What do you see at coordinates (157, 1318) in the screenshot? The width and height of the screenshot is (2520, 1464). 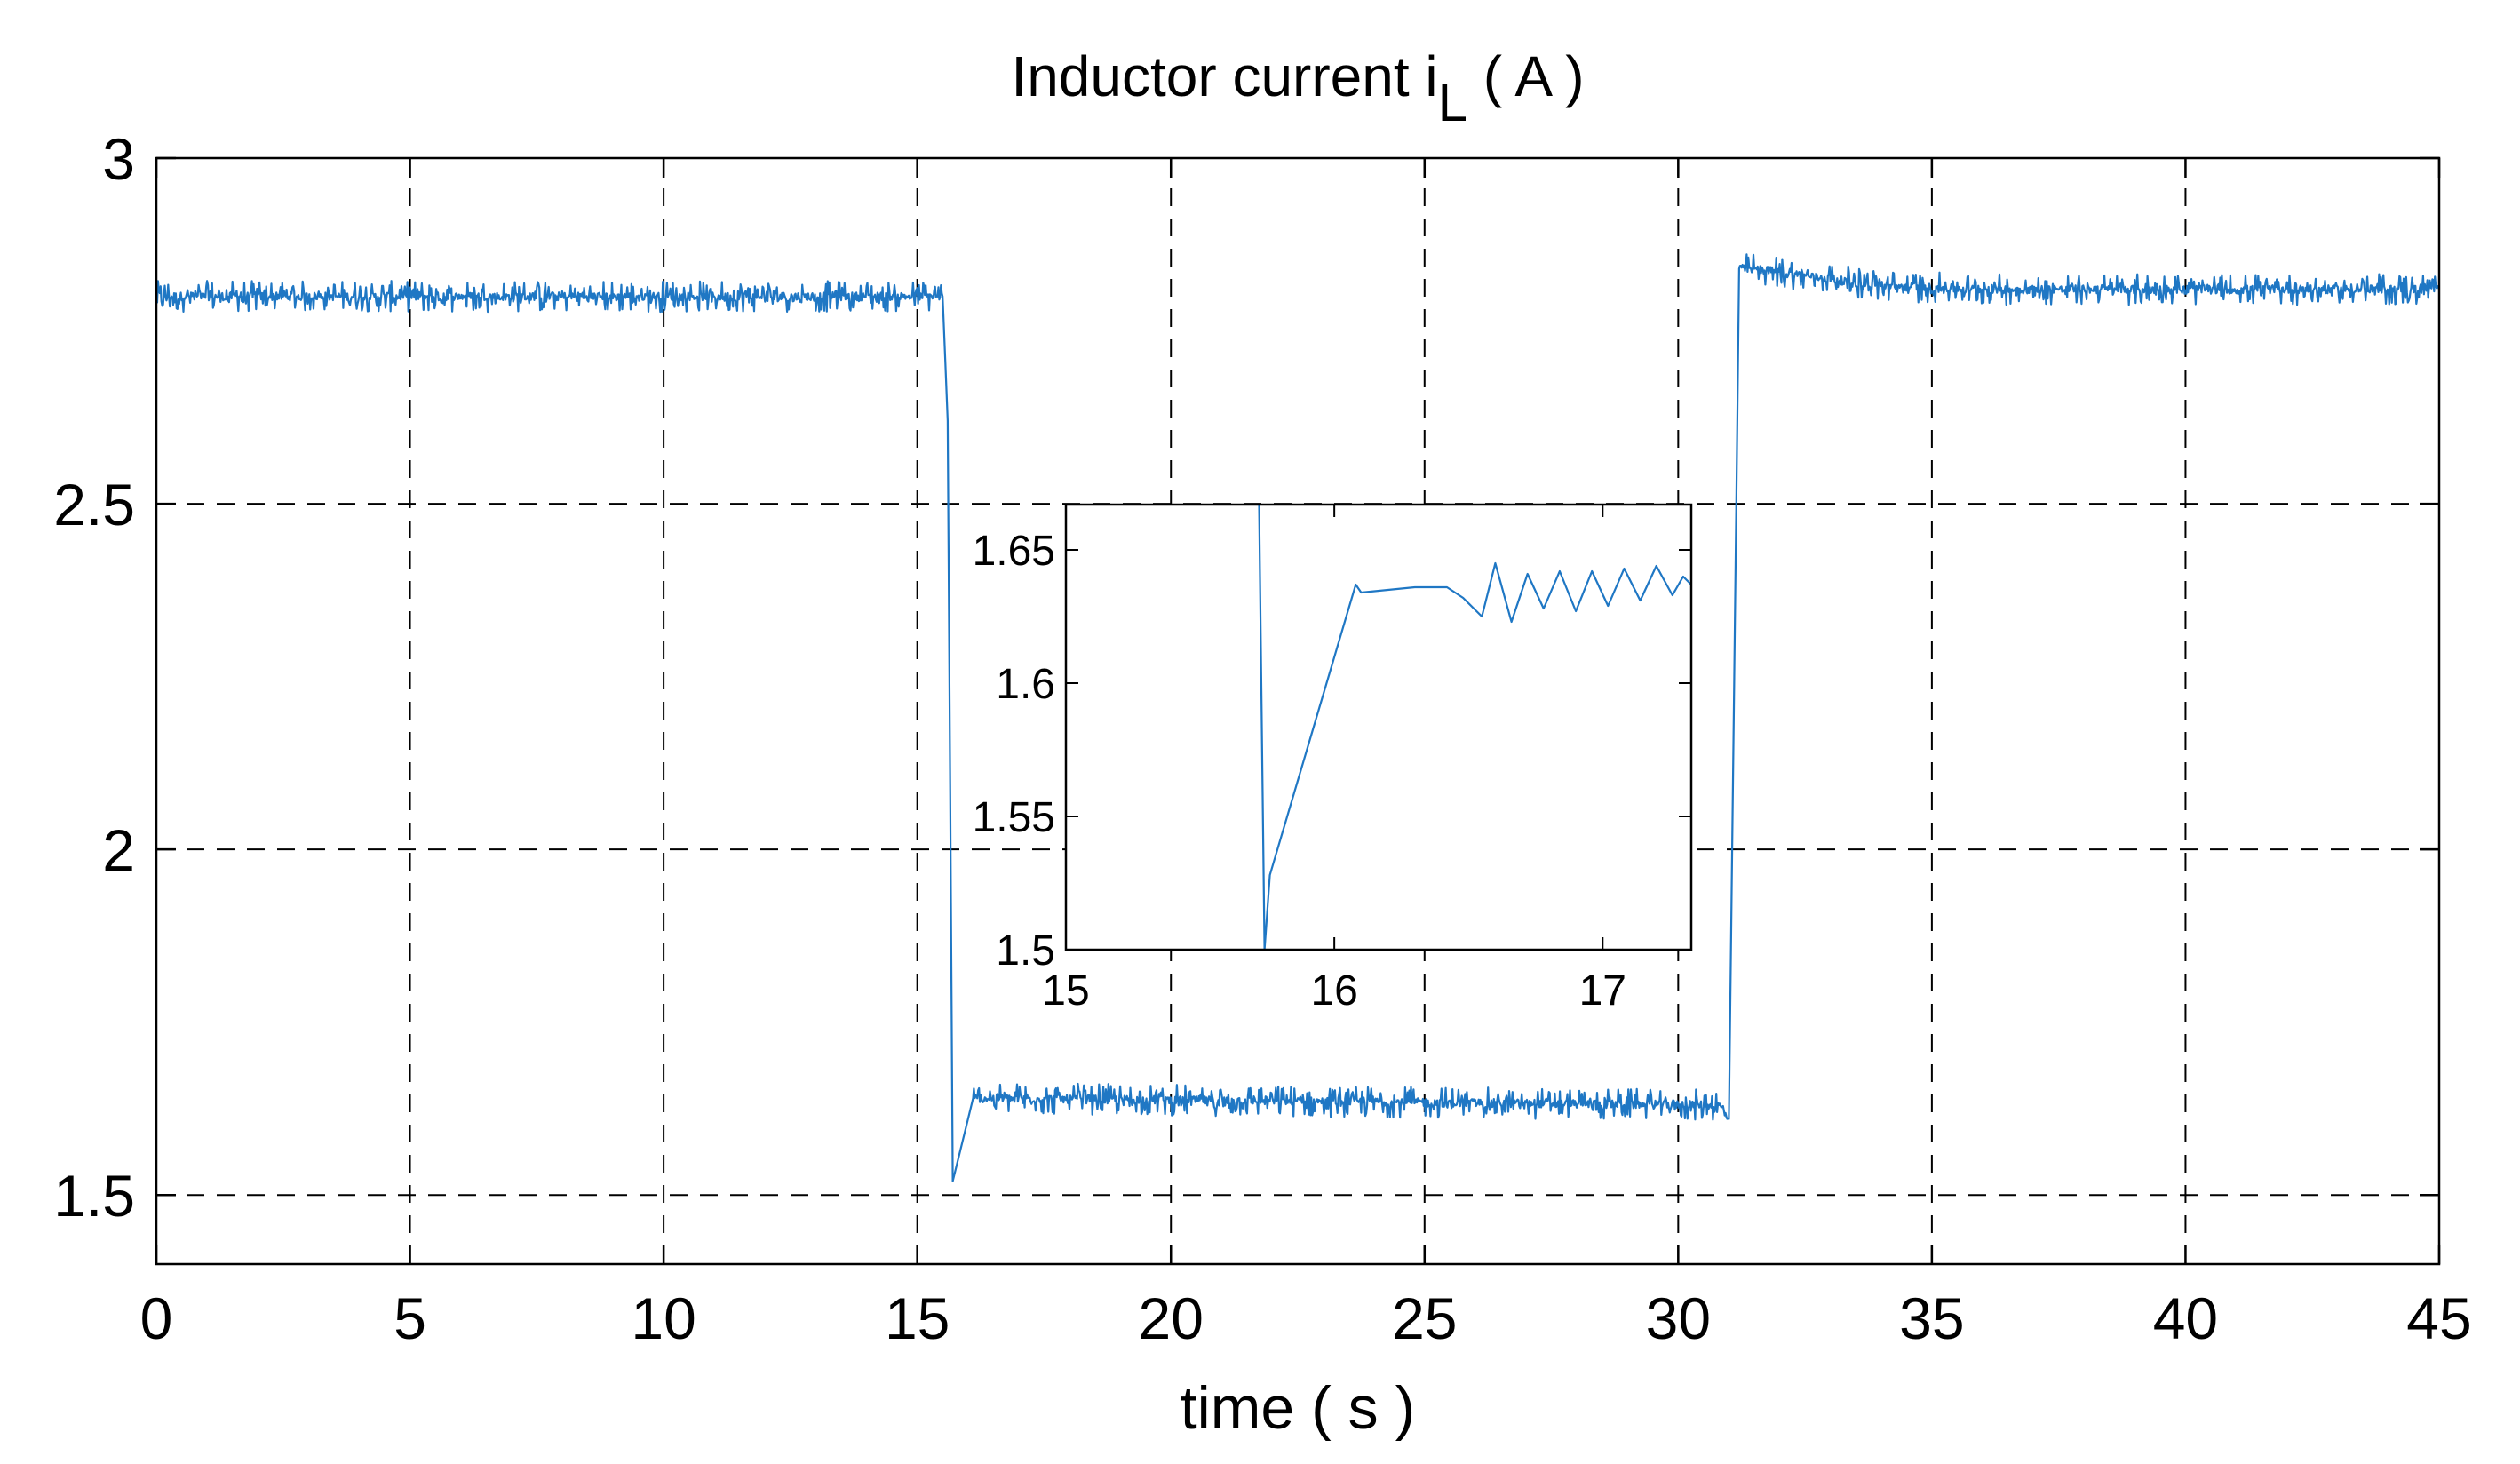 I see `x-tick-label: 0` at bounding box center [157, 1318].